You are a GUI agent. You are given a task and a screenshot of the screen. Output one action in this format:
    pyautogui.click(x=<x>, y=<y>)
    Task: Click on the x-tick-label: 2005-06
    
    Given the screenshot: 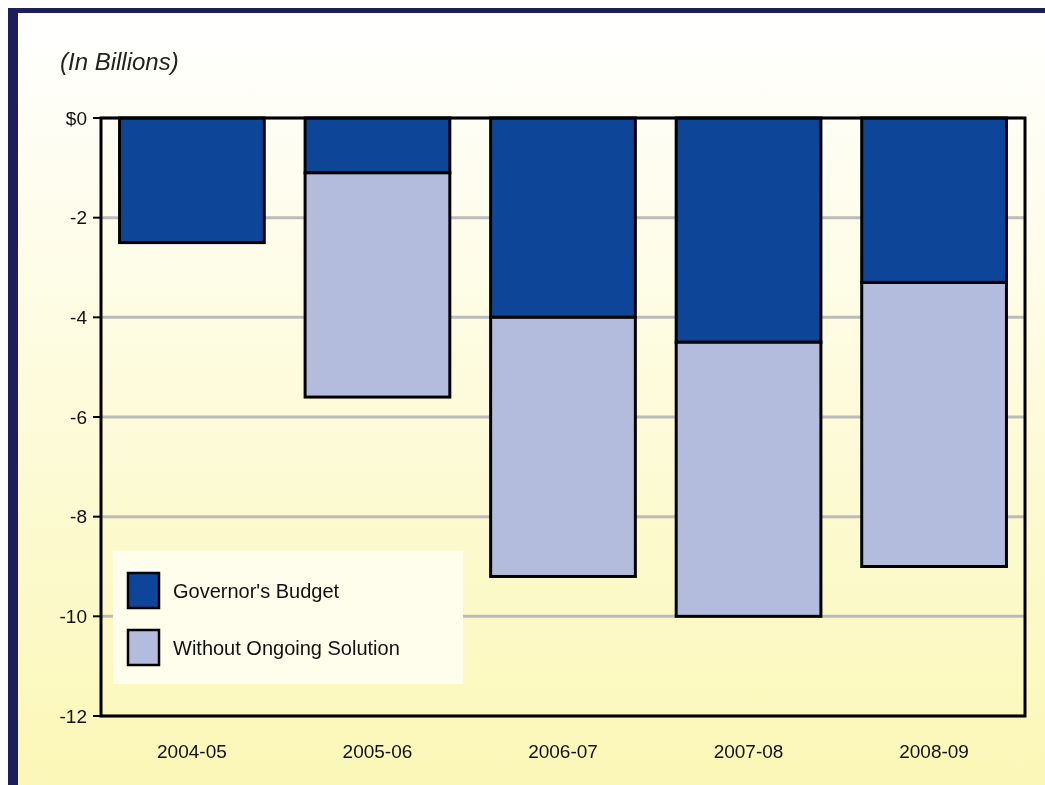 What is the action you would take?
    pyautogui.click(x=377, y=751)
    